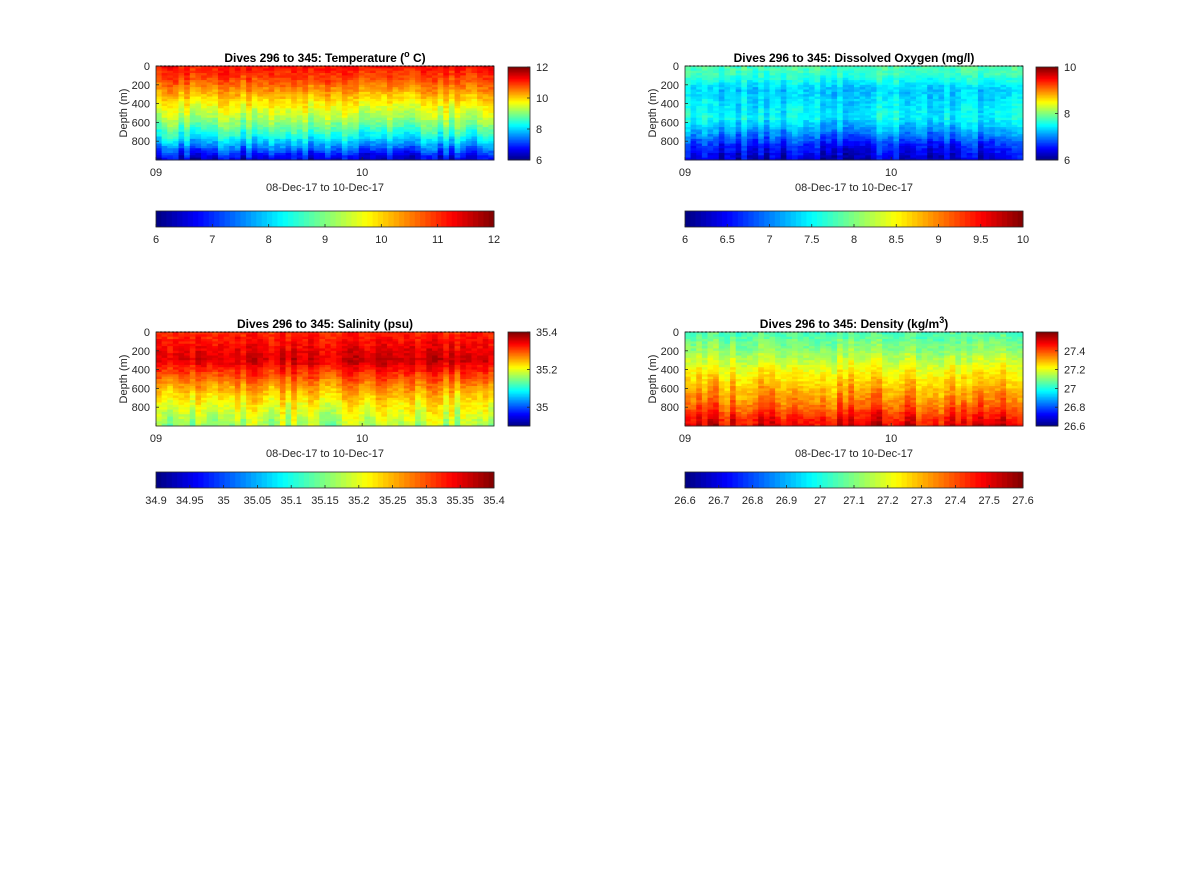  What do you see at coordinates (438, 219) in the screenshot?
I see `colorbar-segment` at bounding box center [438, 219].